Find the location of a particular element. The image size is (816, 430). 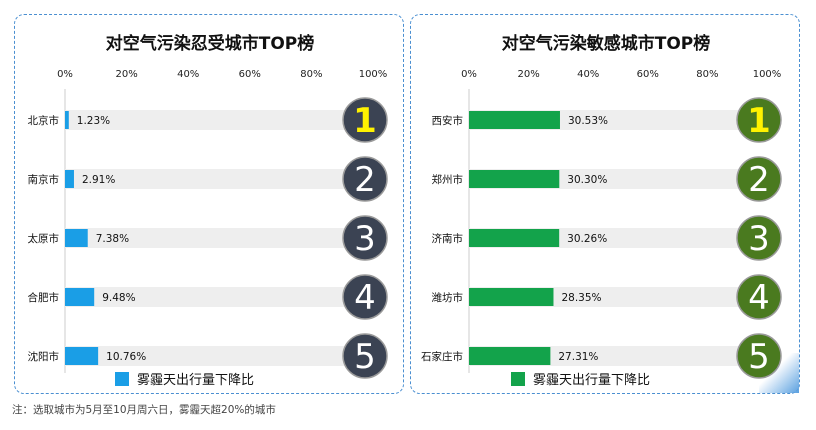

footnote: 注：选取城市为5月至10月周六日，雾霾天超20%的城市 is located at coordinates (144, 410).